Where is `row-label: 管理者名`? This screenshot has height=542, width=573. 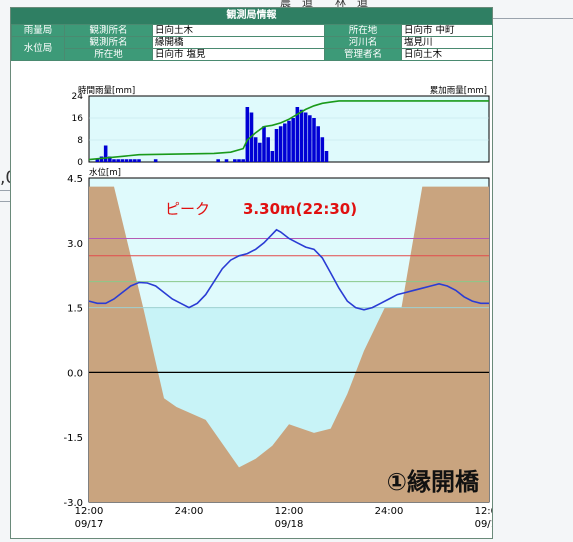
row-label: 管理者名 is located at coordinates (363, 54).